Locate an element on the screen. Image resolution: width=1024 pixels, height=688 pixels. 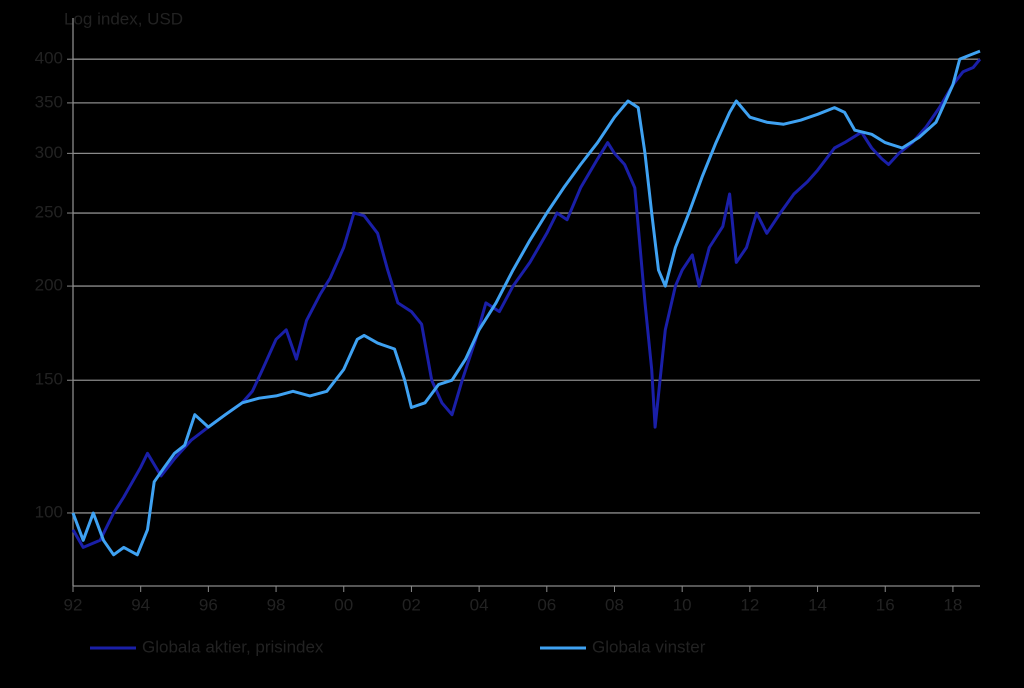
x-tick-label: 18 is located at coordinates (952, 604).